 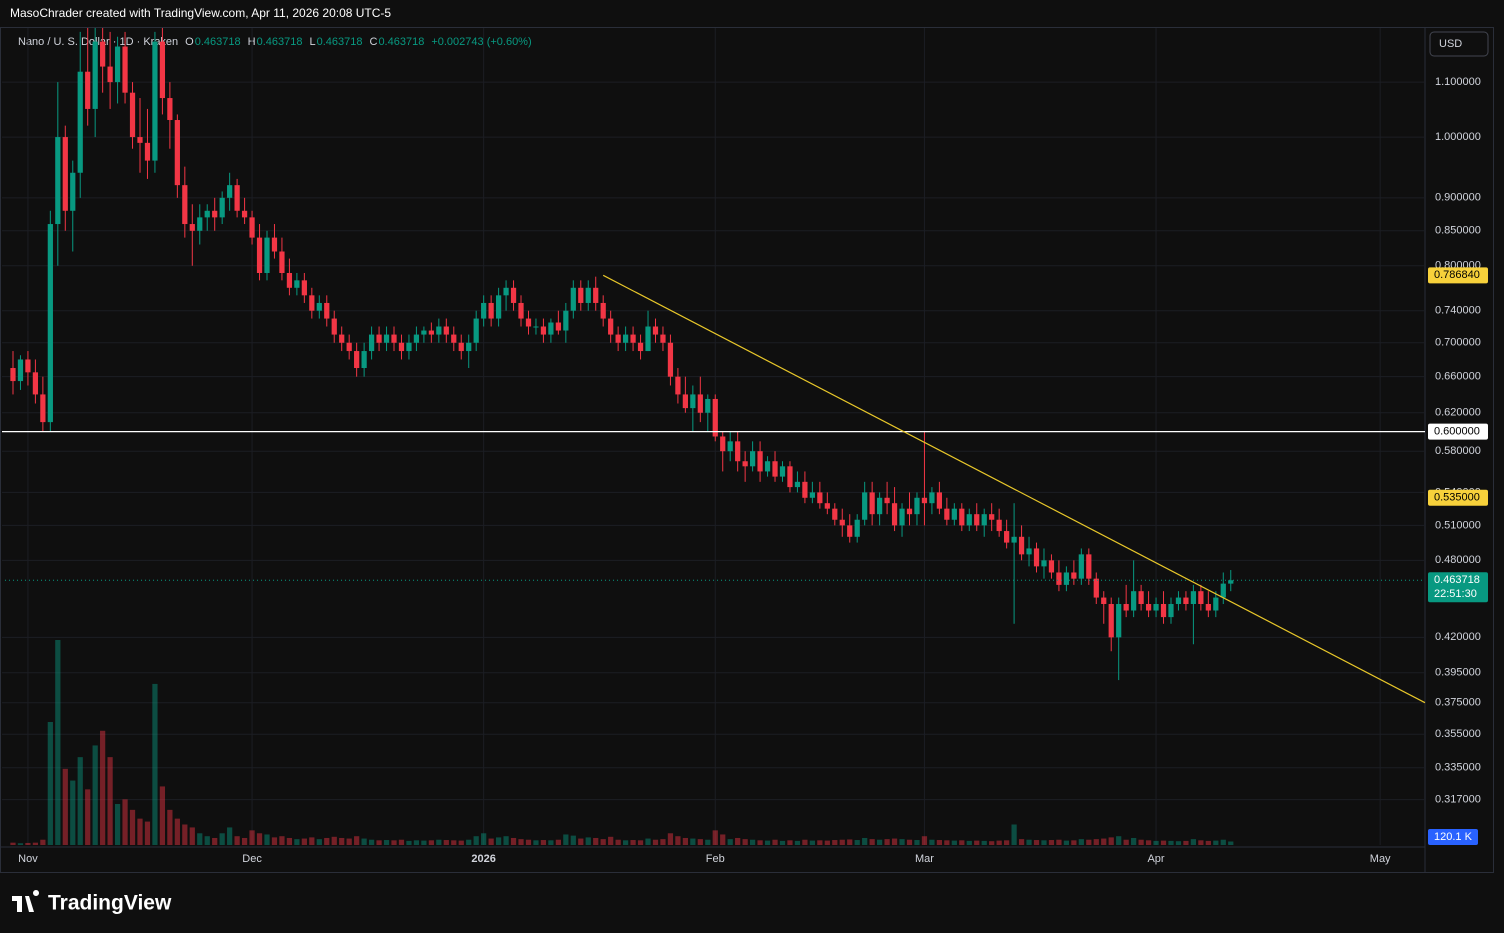 What do you see at coordinates (1458, 560) in the screenshot?
I see `y-tick-label: 0.480000` at bounding box center [1458, 560].